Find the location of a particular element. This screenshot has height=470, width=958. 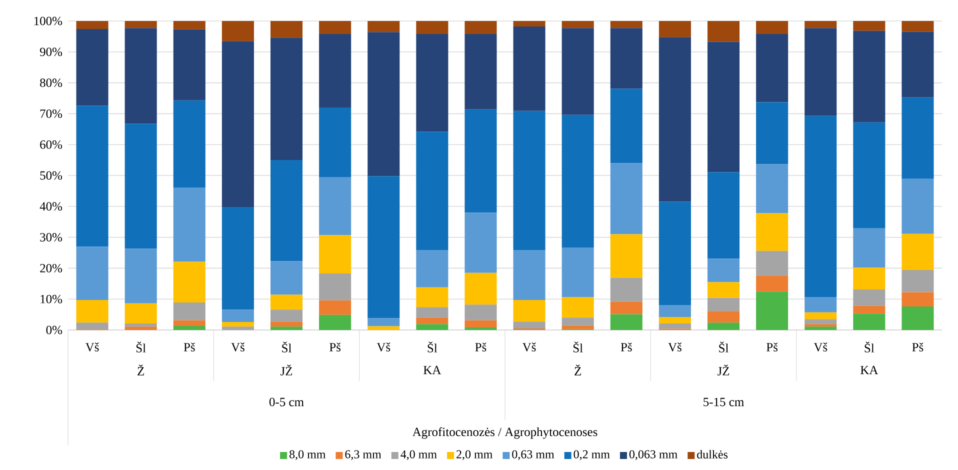

y-tick-label: 80% is located at coordinates (51, 83).